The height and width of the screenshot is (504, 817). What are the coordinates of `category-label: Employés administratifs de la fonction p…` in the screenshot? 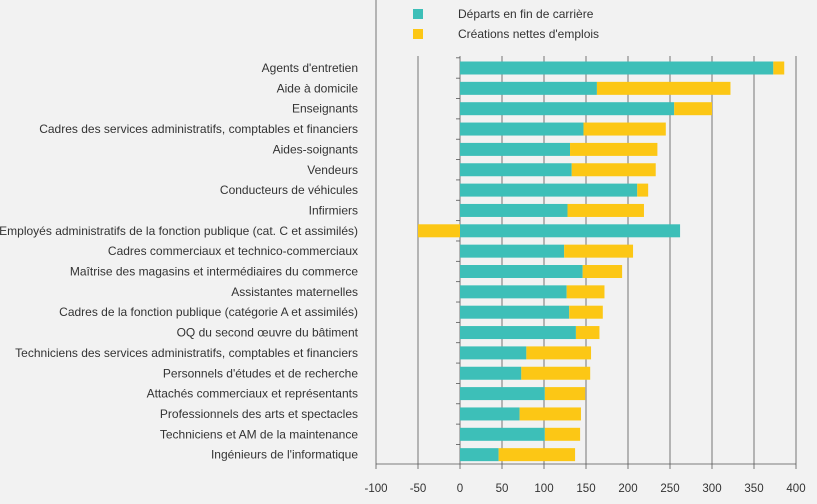 It's located at (179, 231).